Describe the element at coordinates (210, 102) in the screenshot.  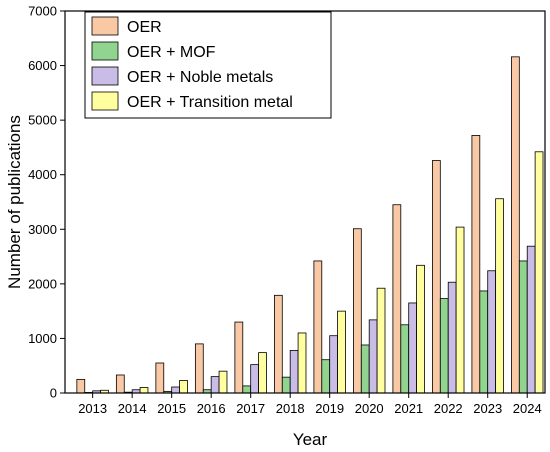
I see `legend-label: OER + Transition metal` at that location.